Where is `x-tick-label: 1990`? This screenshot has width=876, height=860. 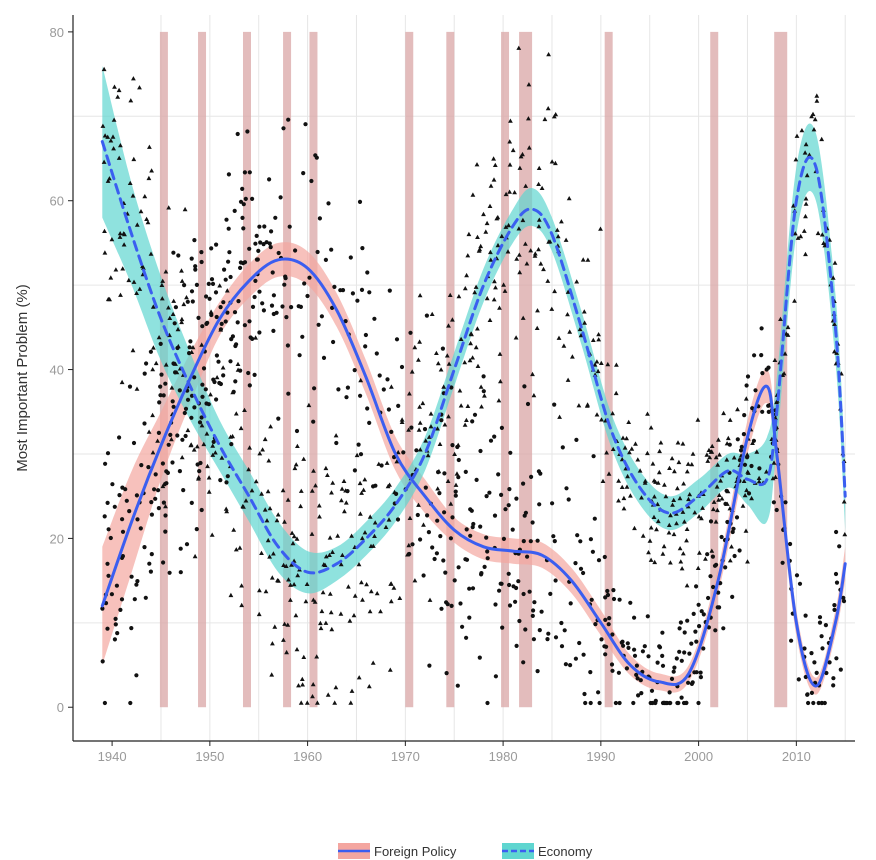
x-tick-label: 1990 is located at coordinates (600, 756).